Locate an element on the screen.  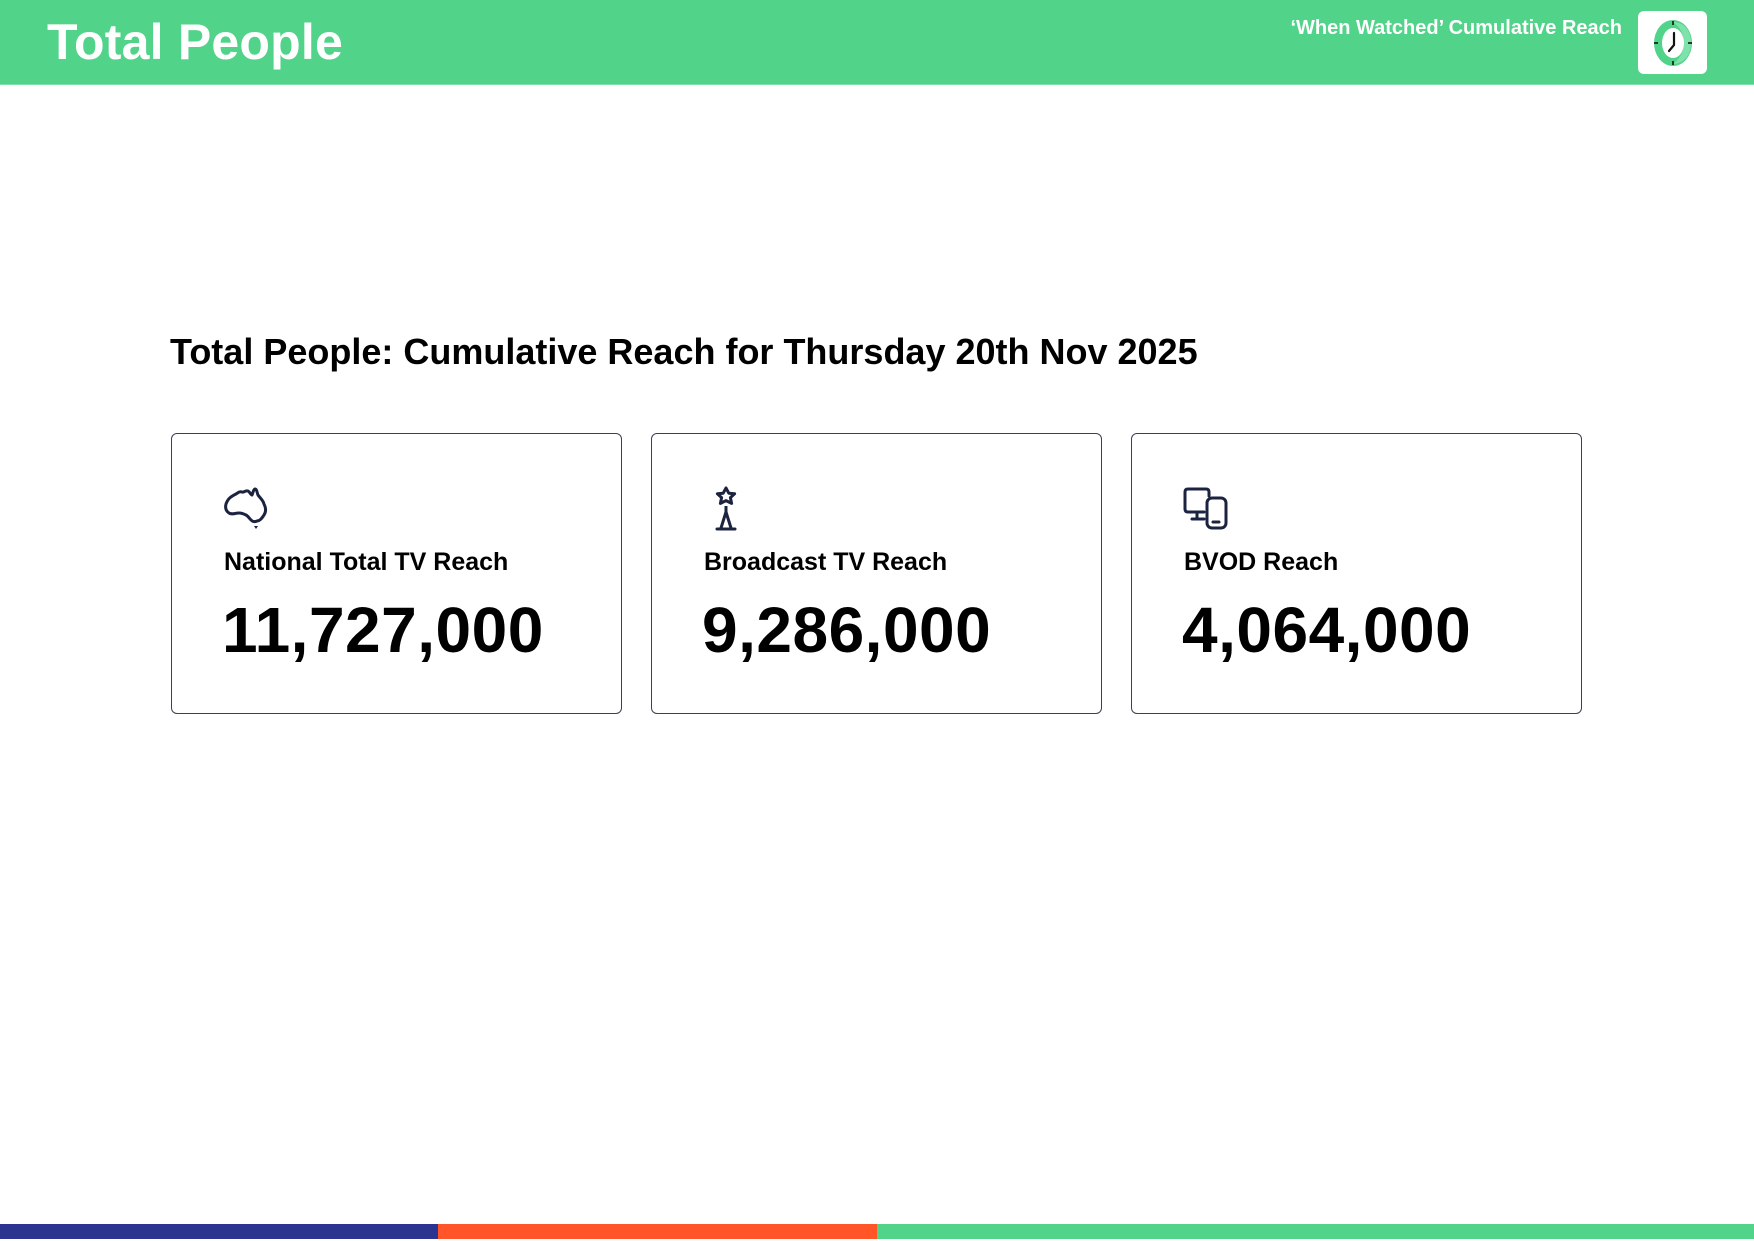
clock-icon is located at coordinates (1672, 42).